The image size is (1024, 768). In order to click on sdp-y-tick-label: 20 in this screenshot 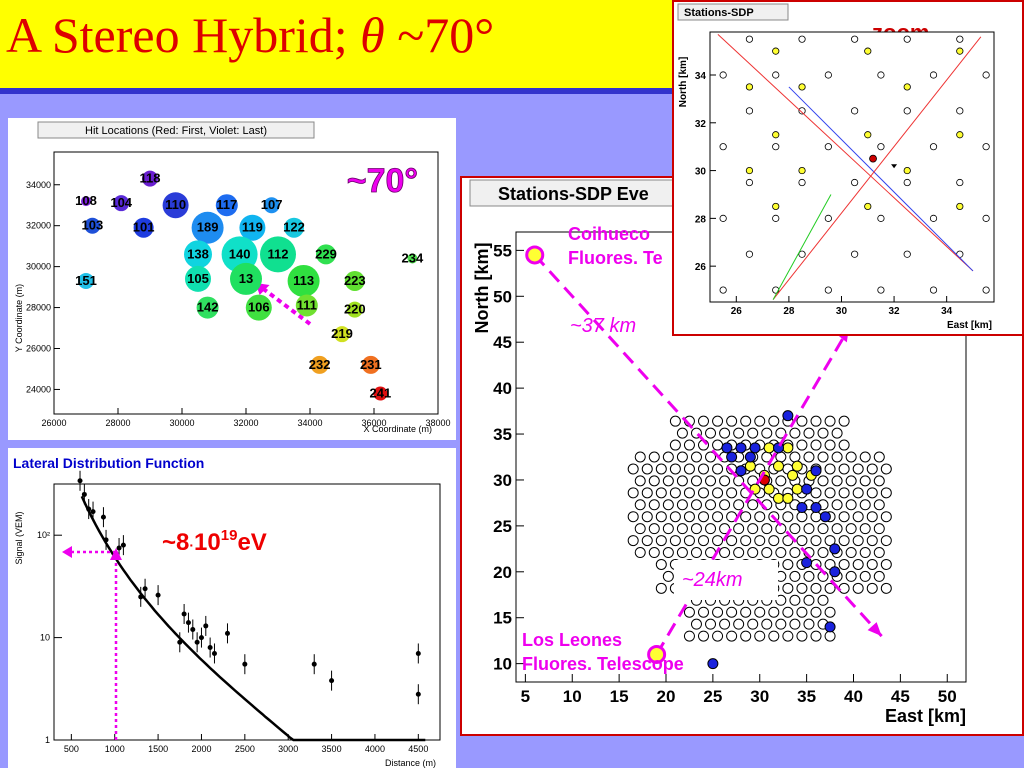, I will do `click(502, 572)`.